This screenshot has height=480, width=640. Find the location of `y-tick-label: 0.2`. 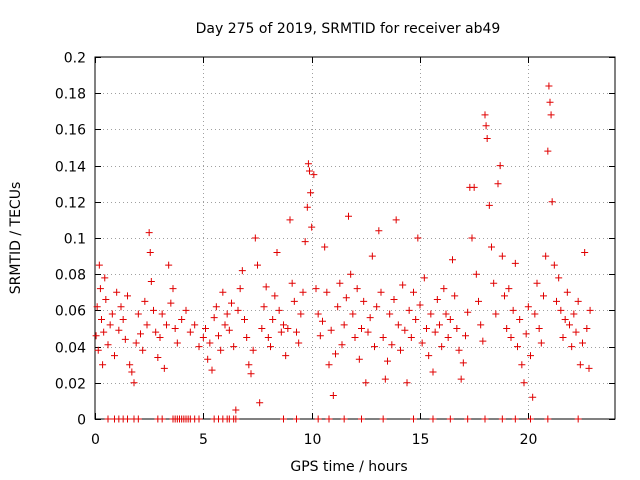

y-tick-label: 0.2 is located at coordinates (75, 59).